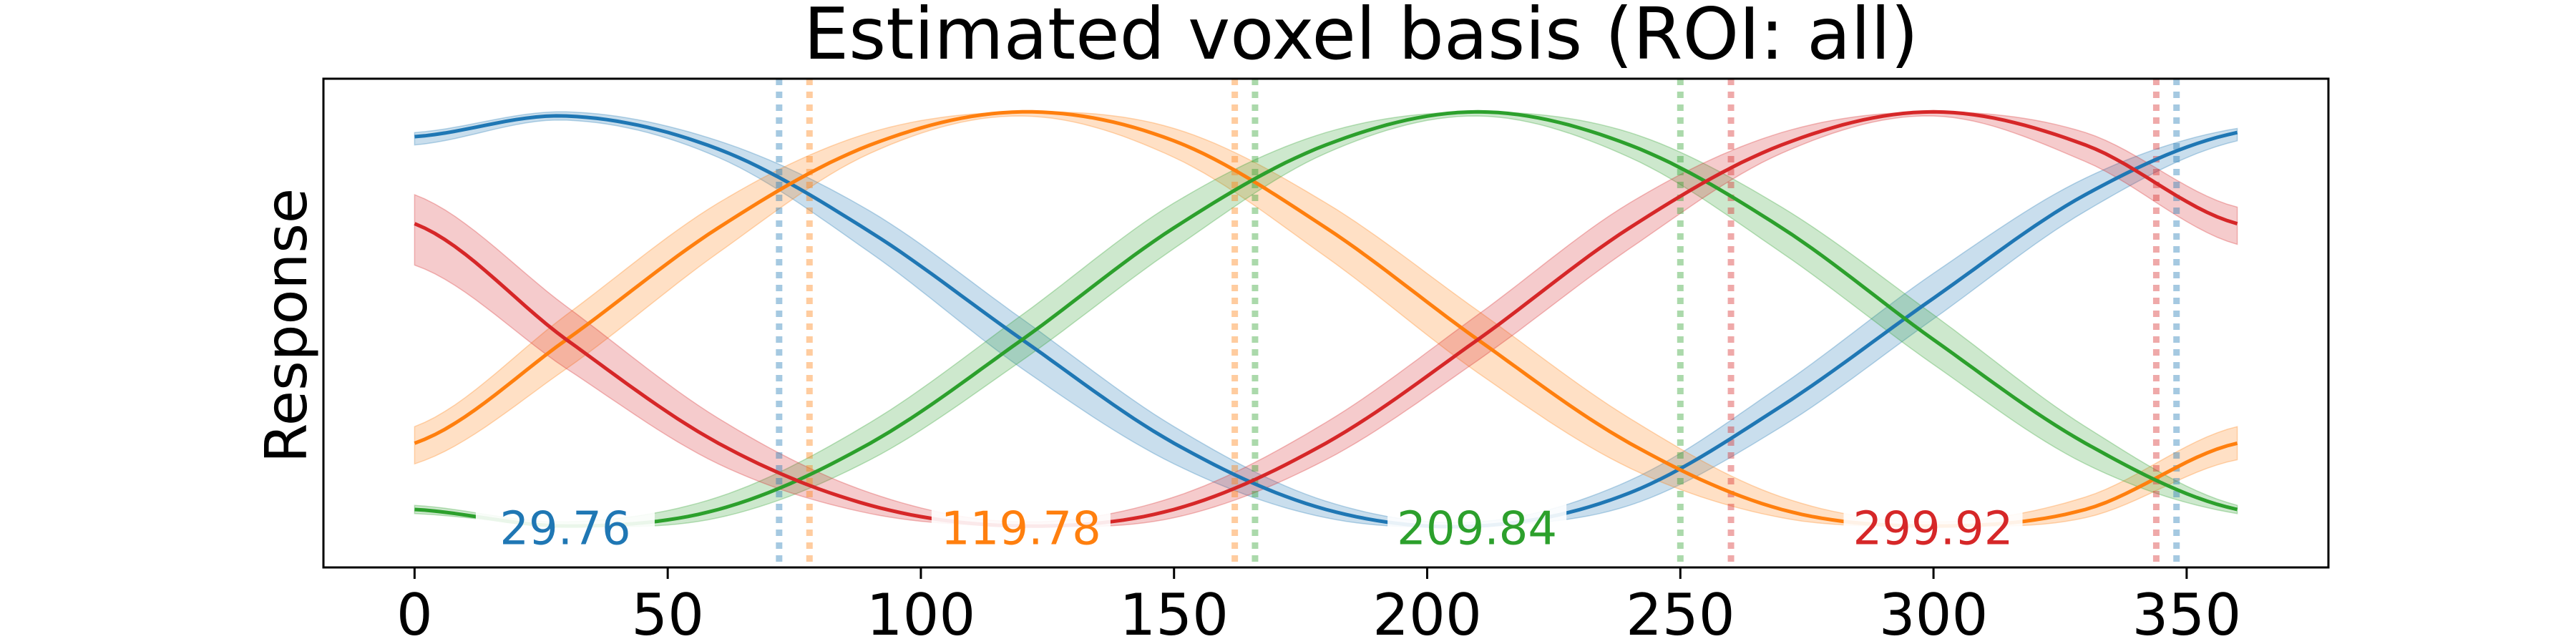 The height and width of the screenshot is (644, 2576). Describe the element at coordinates (1361, 38) in the screenshot. I see `chart-title: Estimated voxel basis (ROI: all)` at that location.